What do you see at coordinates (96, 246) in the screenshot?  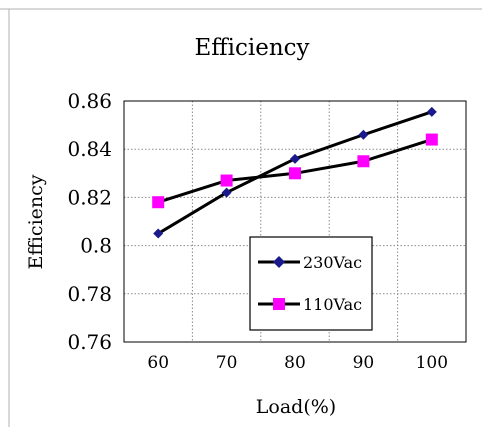 I see `y-tick-label: 0.8` at bounding box center [96, 246].